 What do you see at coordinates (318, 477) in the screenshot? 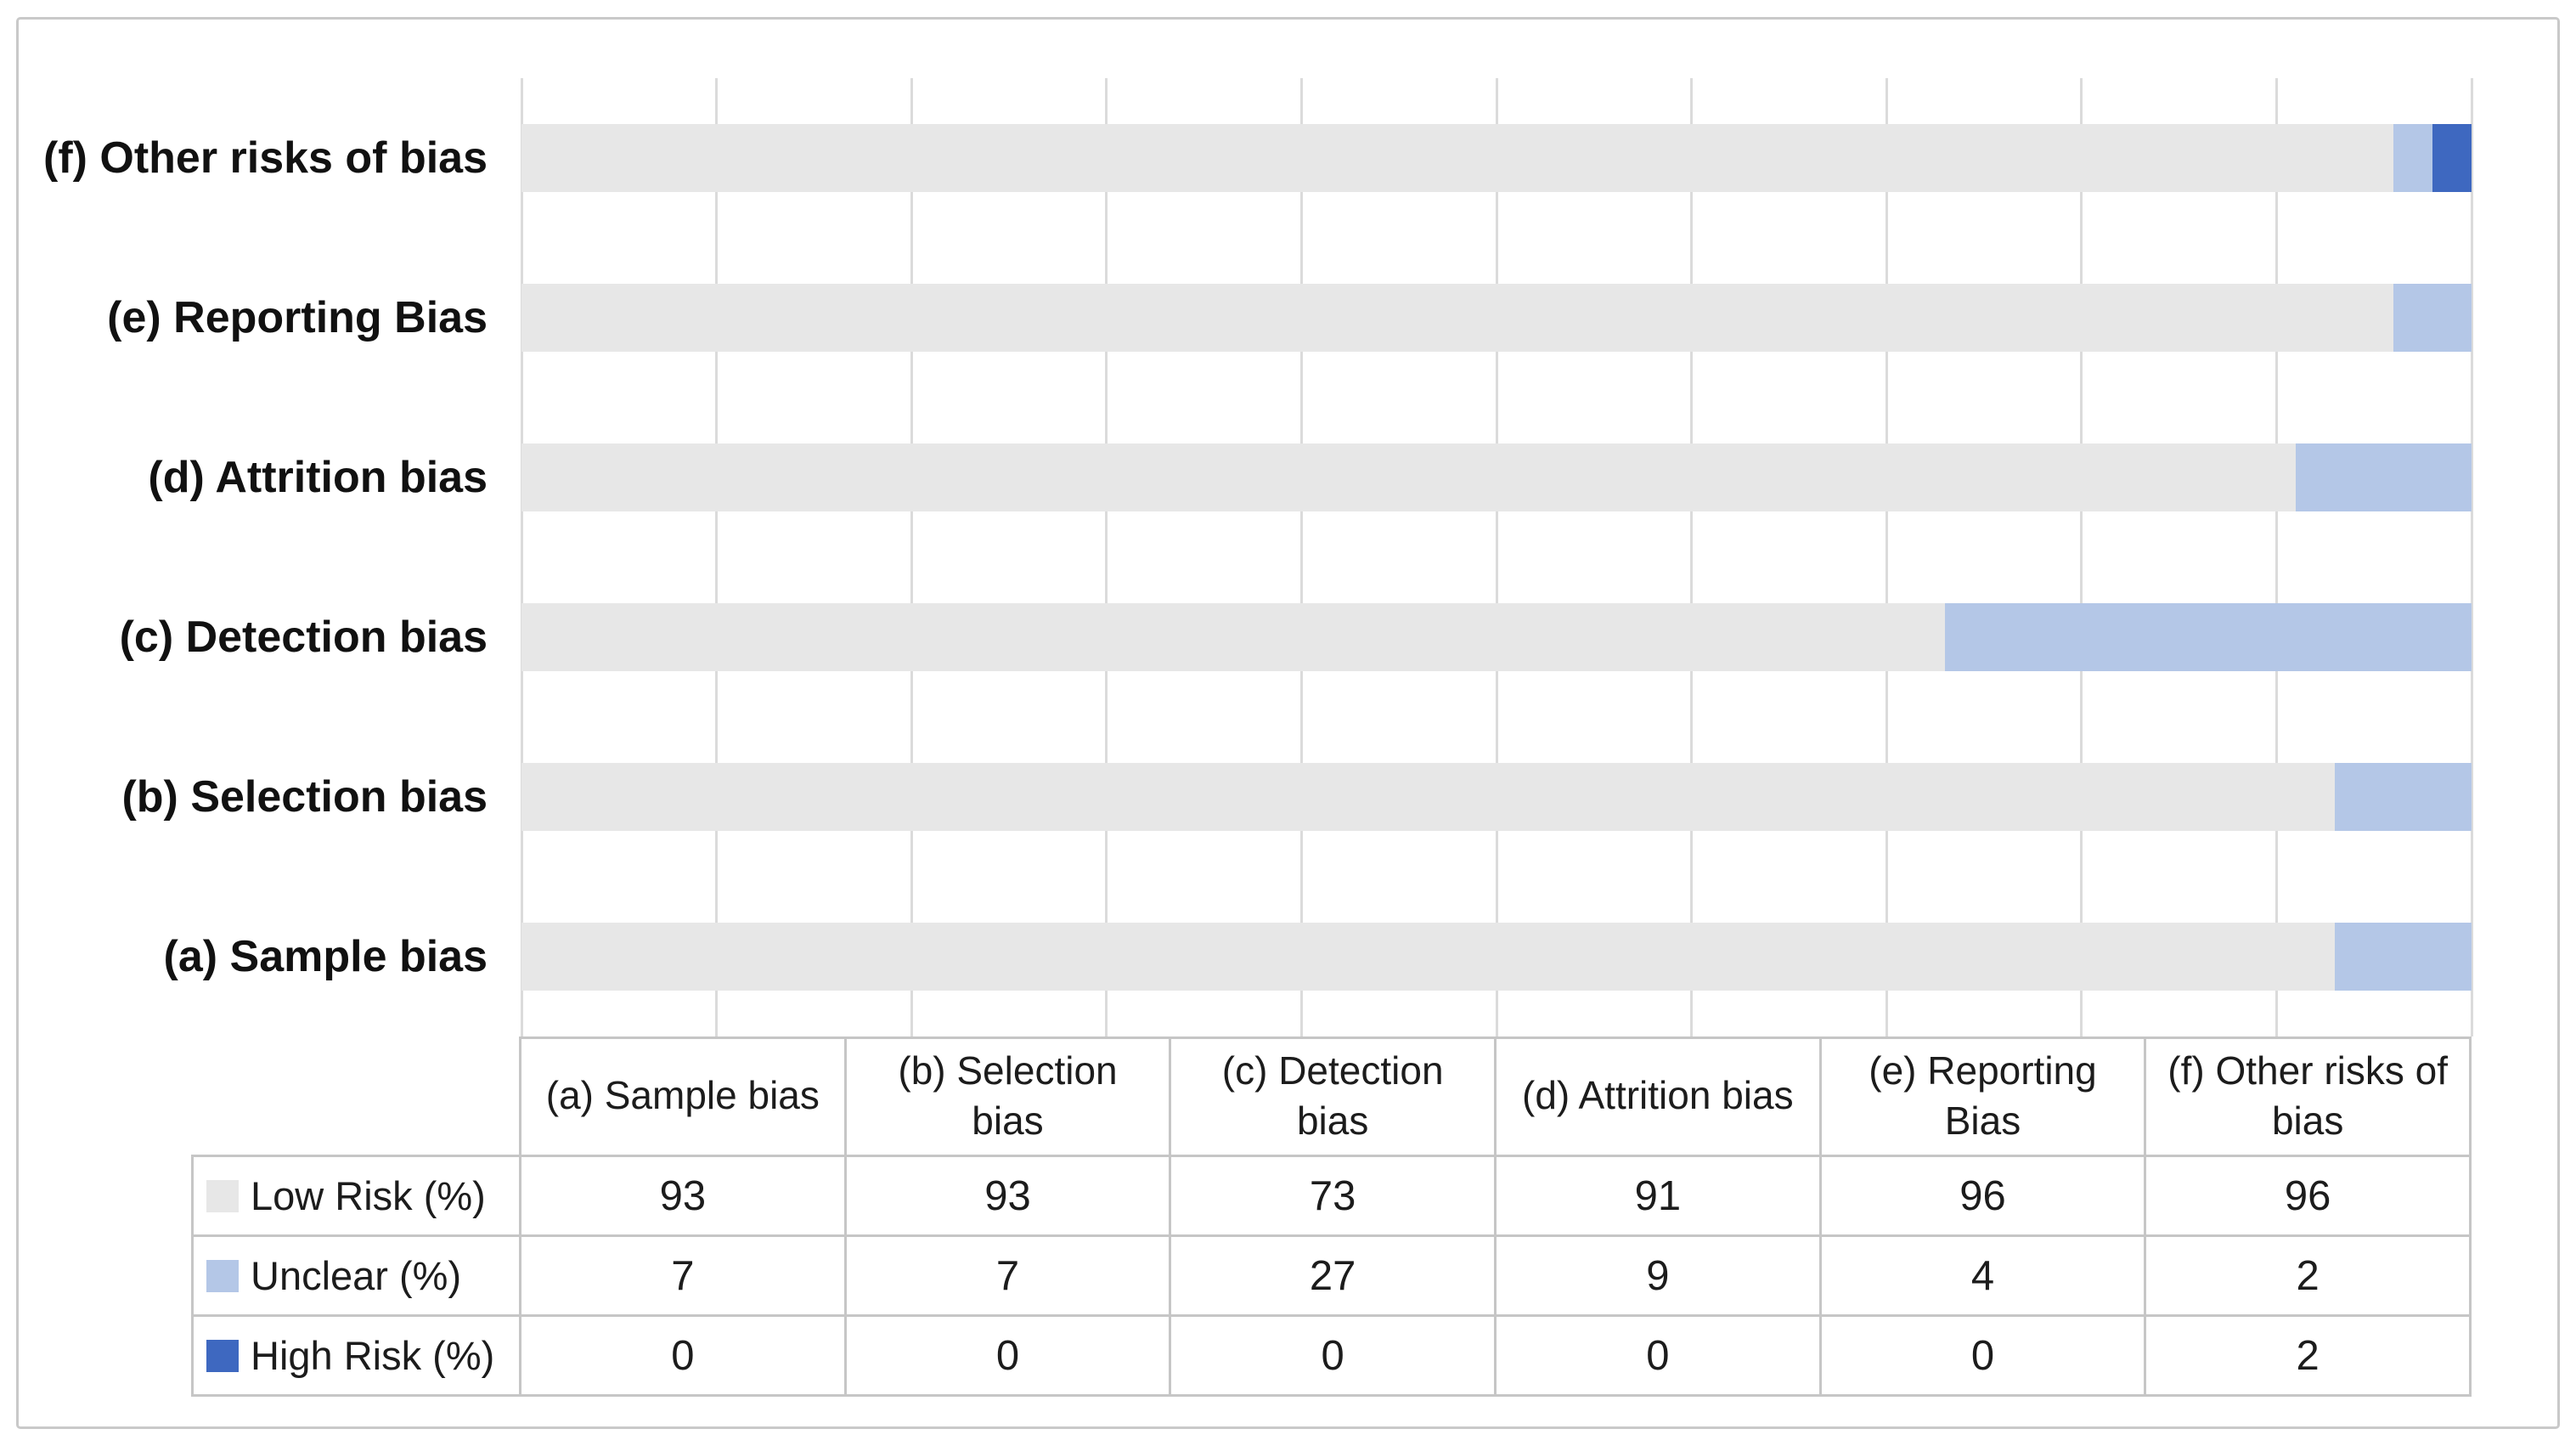
I see `category-label: (d) Attrition bias` at bounding box center [318, 477].